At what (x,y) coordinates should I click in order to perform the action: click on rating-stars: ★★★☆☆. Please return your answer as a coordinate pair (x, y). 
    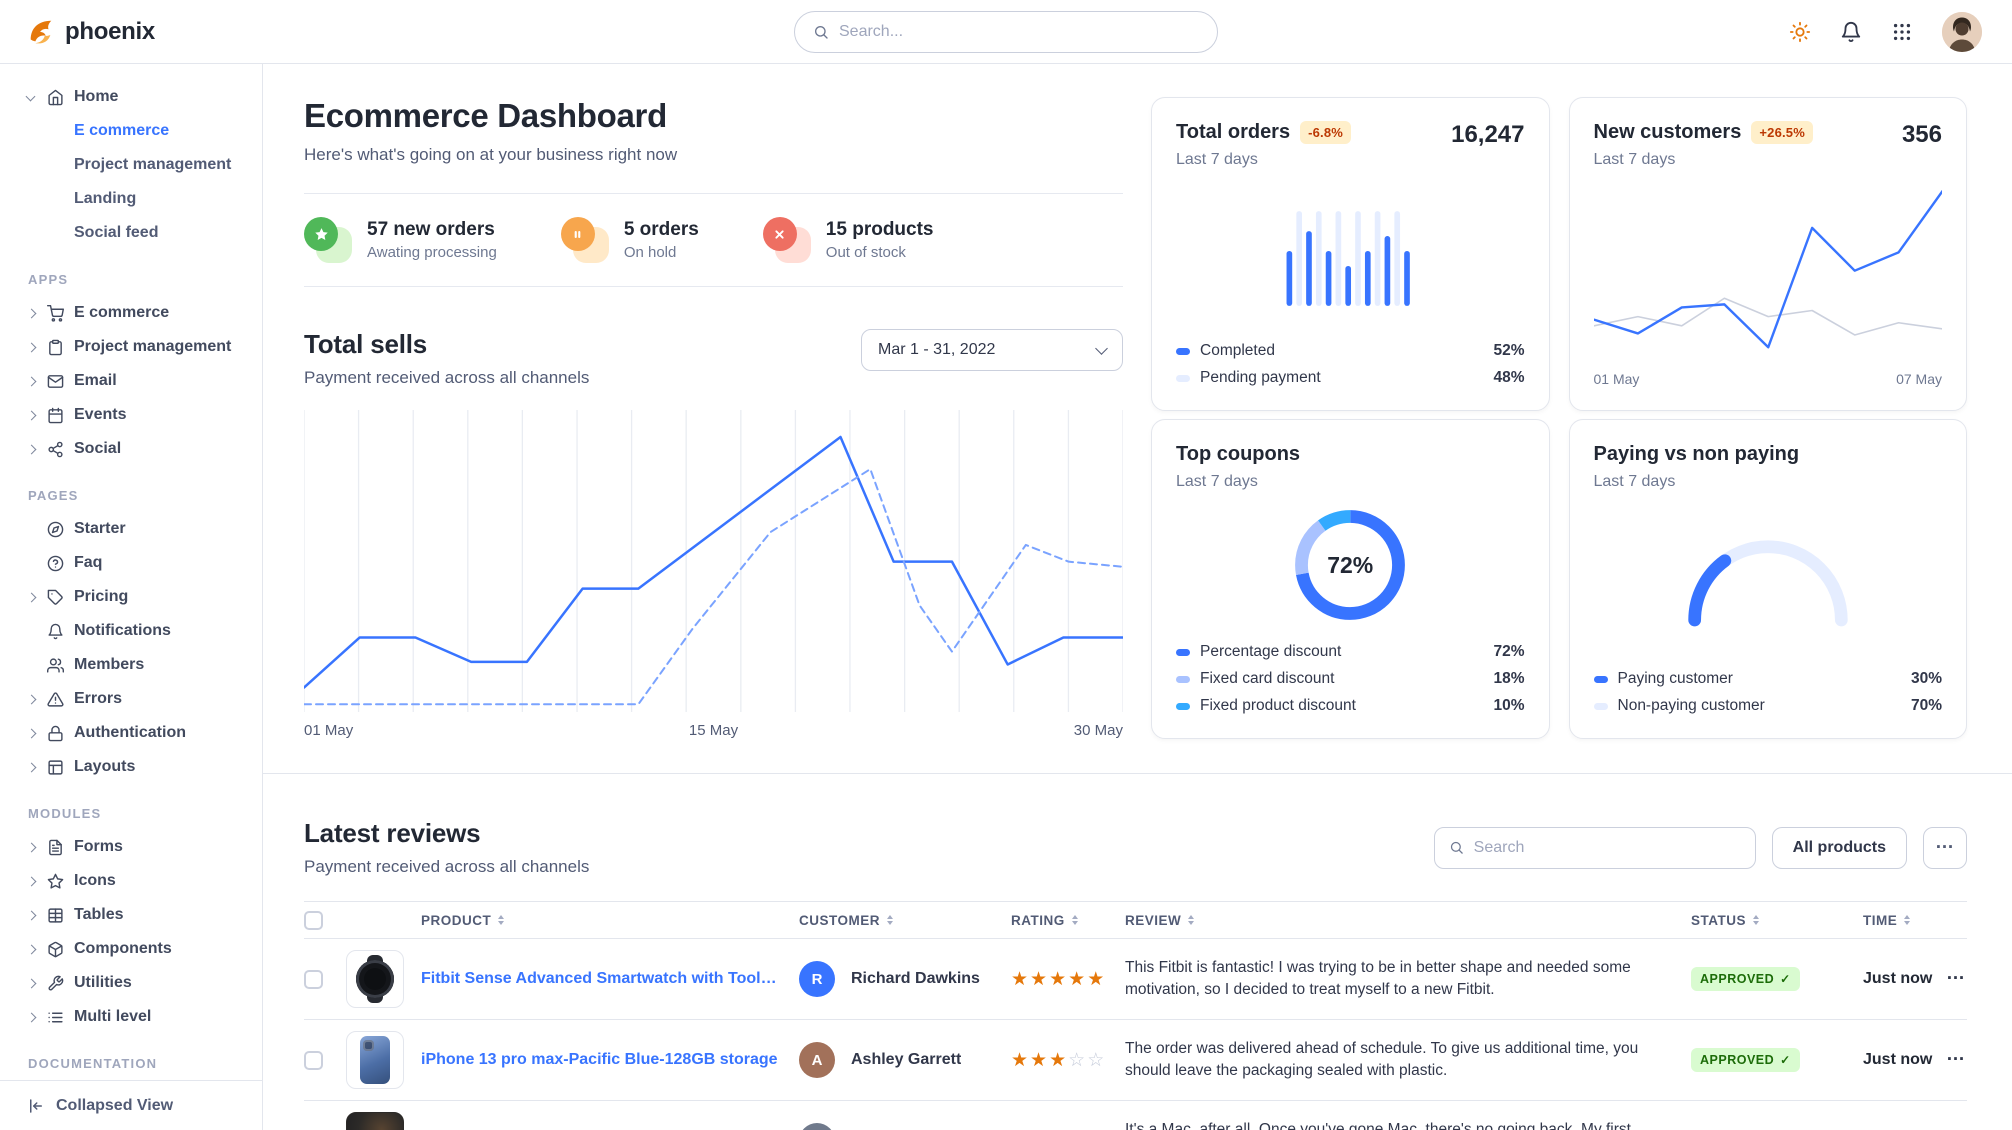
    Looking at the image, I should click on (1059, 1060).